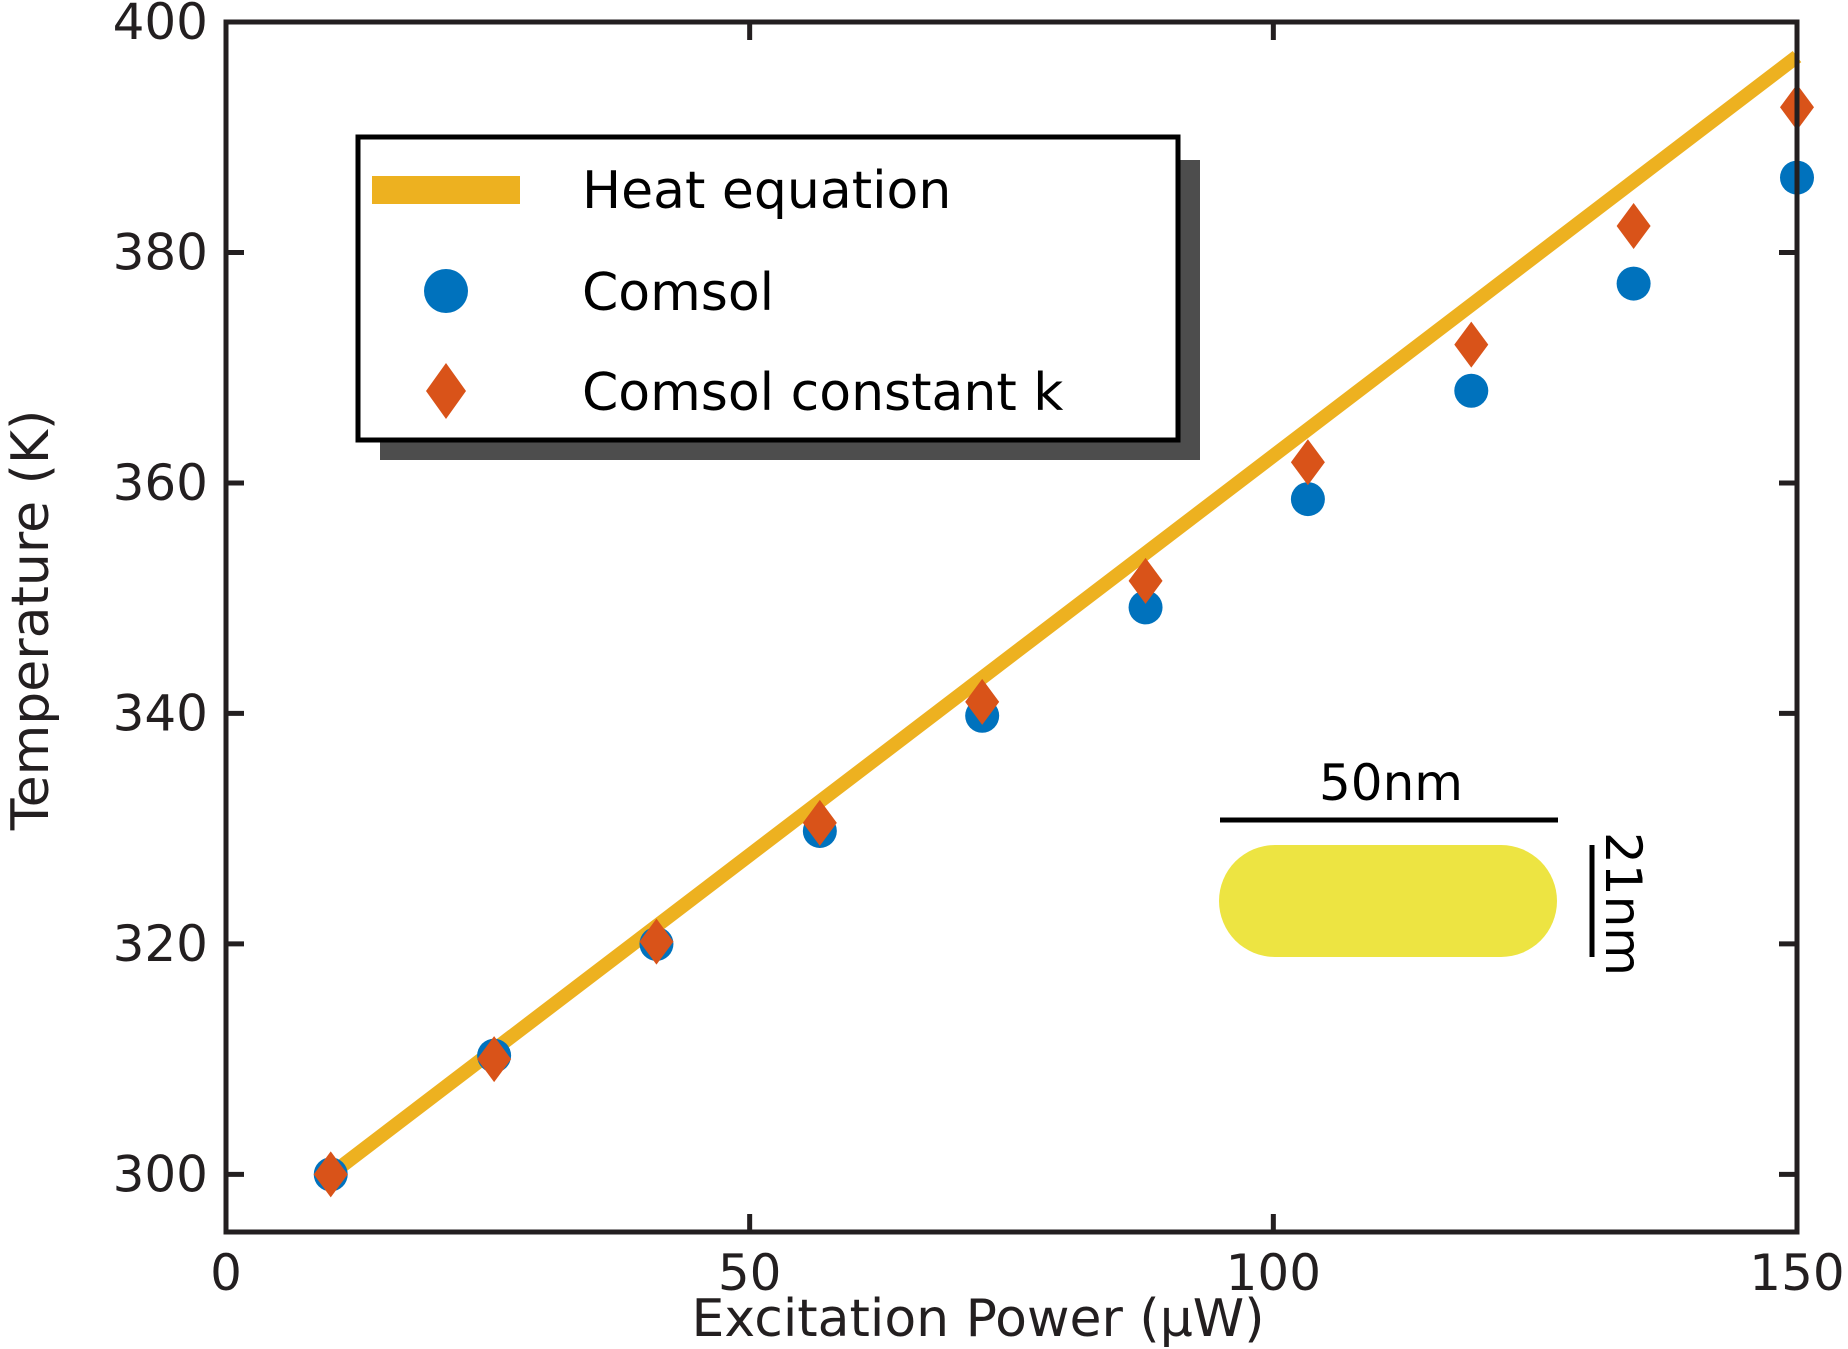 The image size is (1848, 1349). What do you see at coordinates (1391, 783) in the screenshot?
I see `inset-length-label: 50nm` at bounding box center [1391, 783].